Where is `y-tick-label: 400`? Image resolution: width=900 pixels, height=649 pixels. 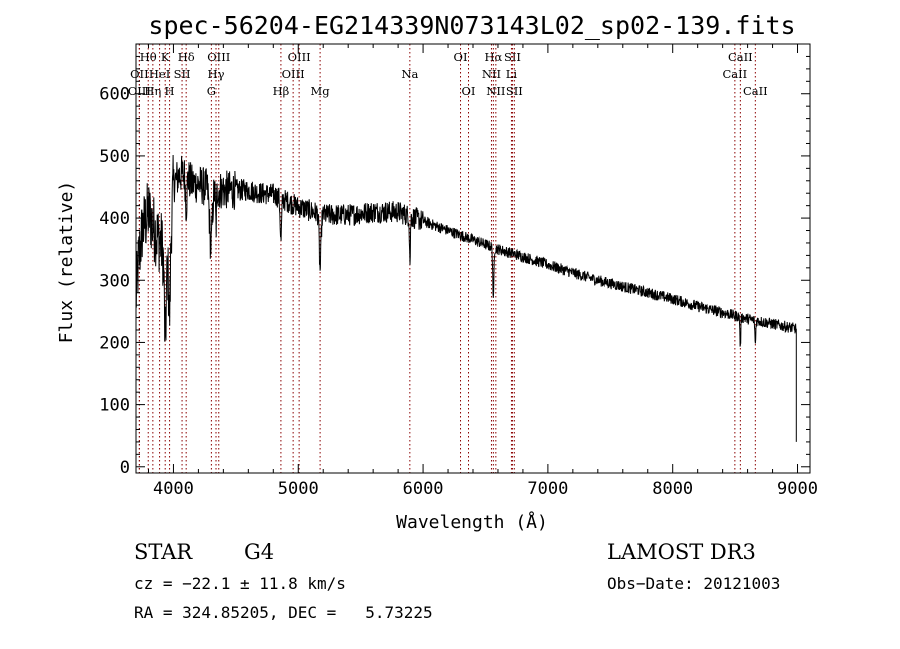 y-tick-label: 400 is located at coordinates (114, 219).